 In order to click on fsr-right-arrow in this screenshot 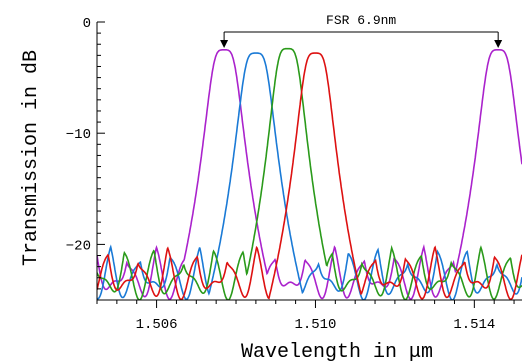, I will do `click(498, 44)`.